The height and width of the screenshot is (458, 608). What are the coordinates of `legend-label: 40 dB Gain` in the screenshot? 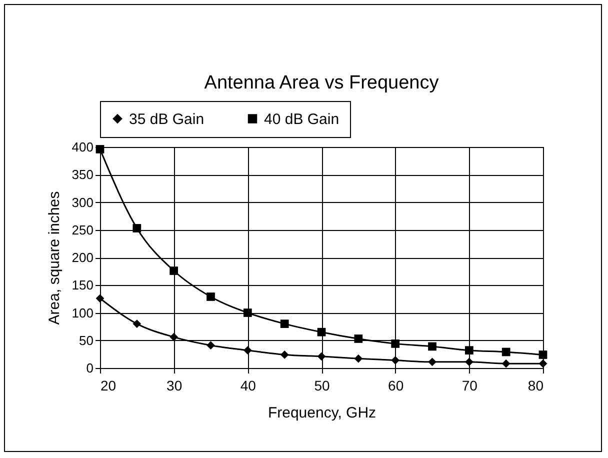 It's located at (302, 119).